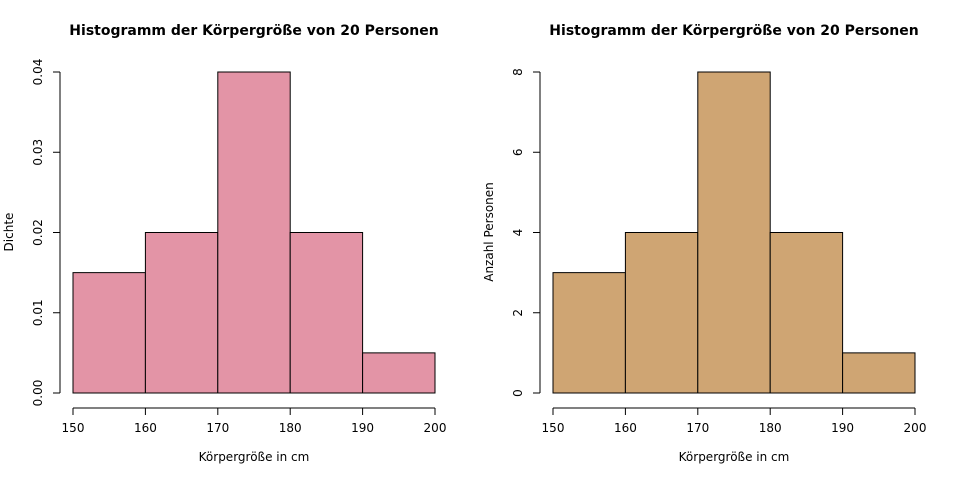 The image size is (960, 480). What do you see at coordinates (518, 313) in the screenshot?
I see `count-histogram-y-tick-label: 2` at bounding box center [518, 313].